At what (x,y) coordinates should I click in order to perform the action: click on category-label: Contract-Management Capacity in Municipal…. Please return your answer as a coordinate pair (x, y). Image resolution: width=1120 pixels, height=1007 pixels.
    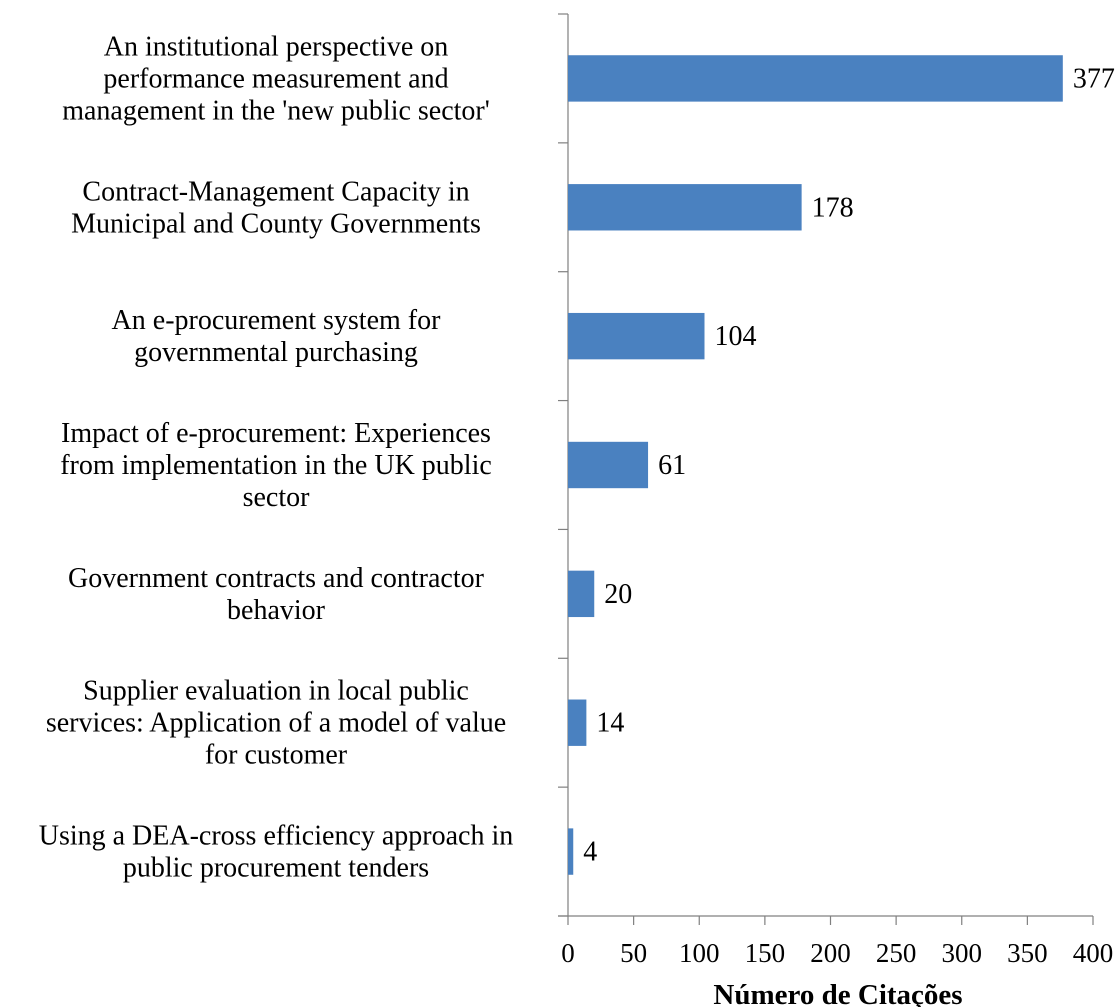
    Looking at the image, I should click on (276, 207).